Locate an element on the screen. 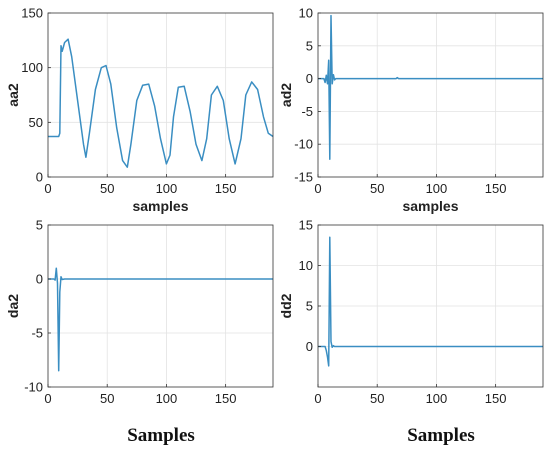 The image size is (550, 450). y-tick-label: 15 is located at coordinates (306, 225).